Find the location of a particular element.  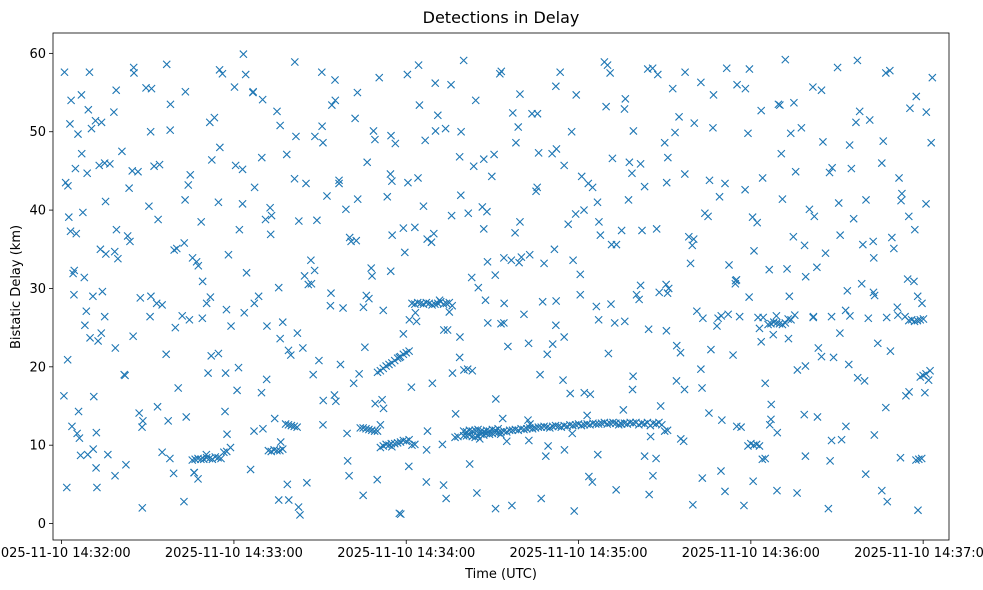

x-tick-label: 2025-11-10 14:32:00 is located at coordinates (65, 553).